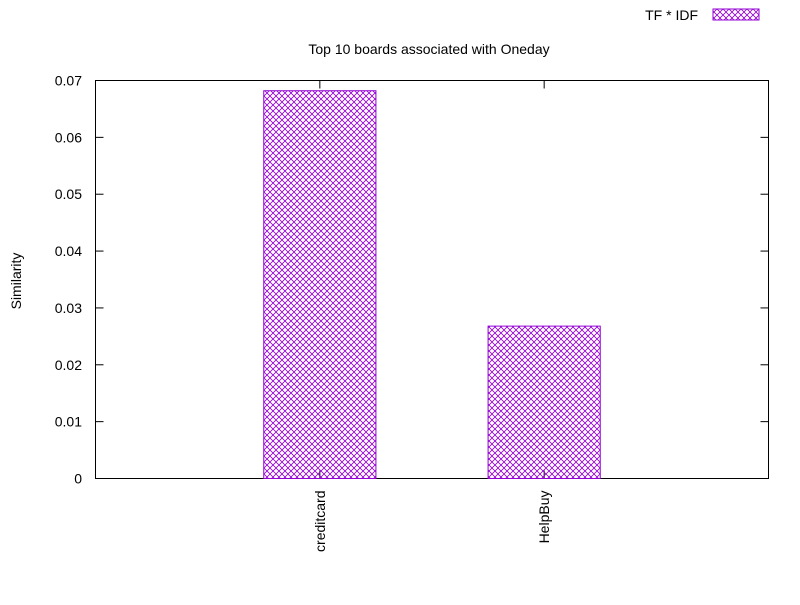  Describe the element at coordinates (544, 517) in the screenshot. I see `x-tick-label: HelpBuy` at that location.